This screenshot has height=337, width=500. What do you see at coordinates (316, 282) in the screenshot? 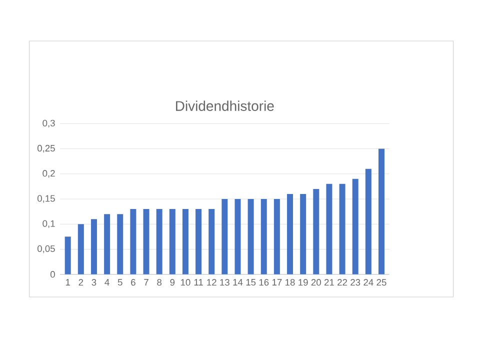
I see `x-tick-label: 20` at bounding box center [316, 282].